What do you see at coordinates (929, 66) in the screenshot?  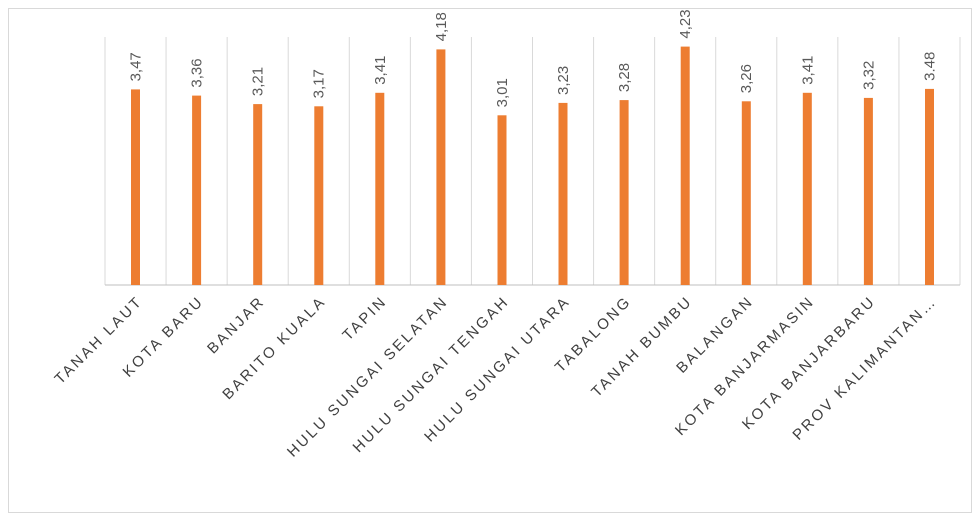 I see `data-label: 3.48` at bounding box center [929, 66].